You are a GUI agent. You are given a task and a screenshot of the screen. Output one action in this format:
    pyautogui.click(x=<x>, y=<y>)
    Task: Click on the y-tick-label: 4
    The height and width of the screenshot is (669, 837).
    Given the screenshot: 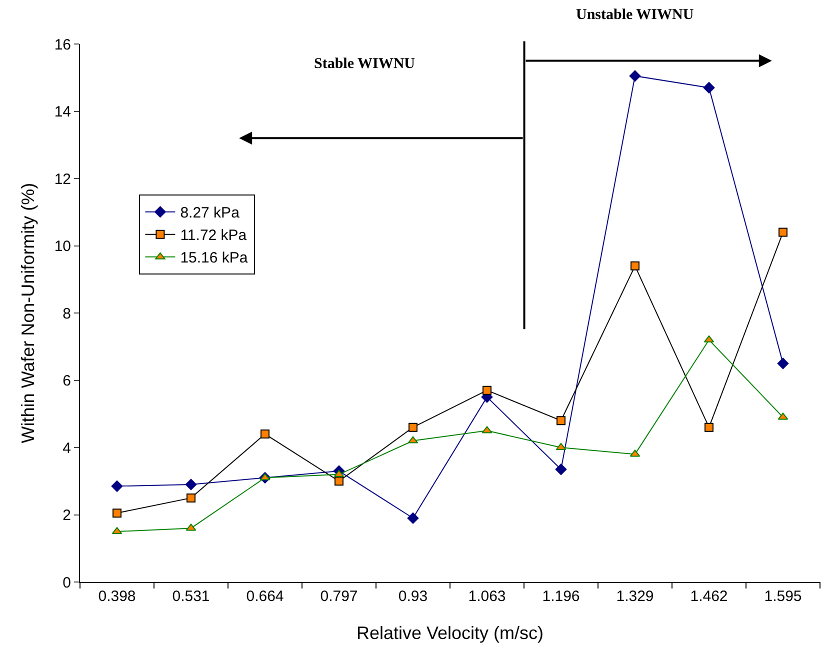 What is the action you would take?
    pyautogui.click(x=66, y=448)
    